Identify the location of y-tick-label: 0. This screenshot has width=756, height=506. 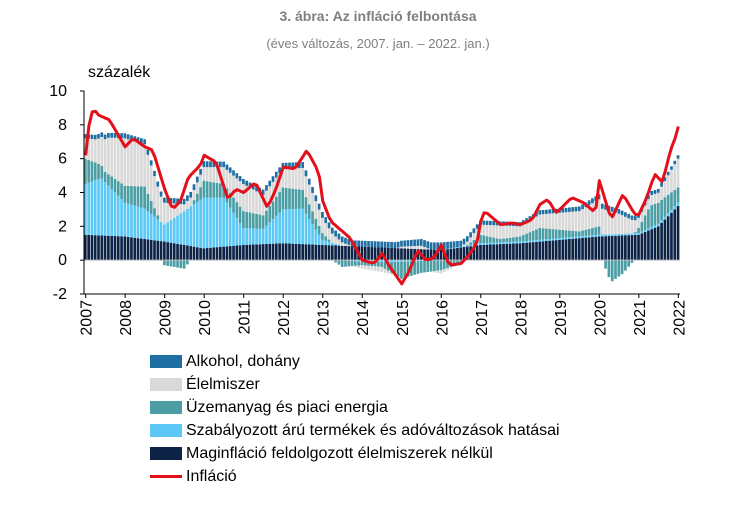
(62, 260).